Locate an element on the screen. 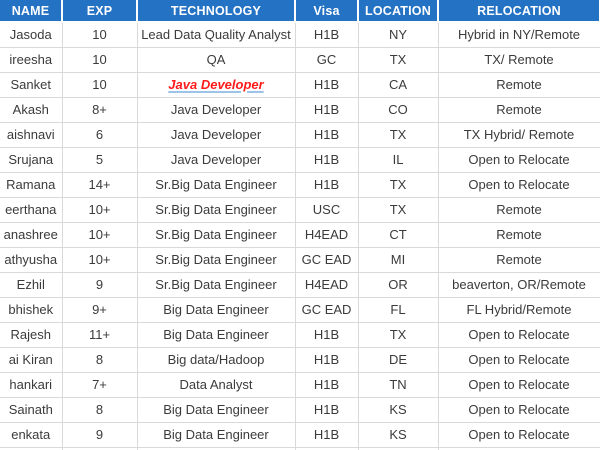 Image resolution: width=600 pixels, height=450 pixels. cell-exp: 6 is located at coordinates (99, 134).